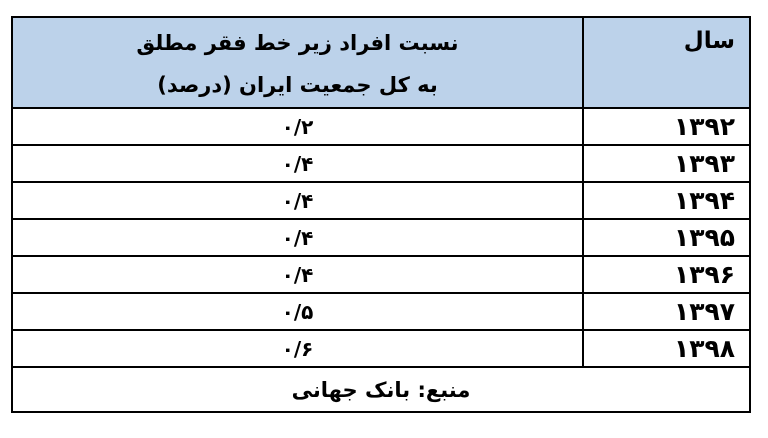 Image resolution: width=768 pixels, height=438 pixels. What do you see at coordinates (666, 200) in the screenshot?
I see `year-cell: ۱۳۹۴` at bounding box center [666, 200].